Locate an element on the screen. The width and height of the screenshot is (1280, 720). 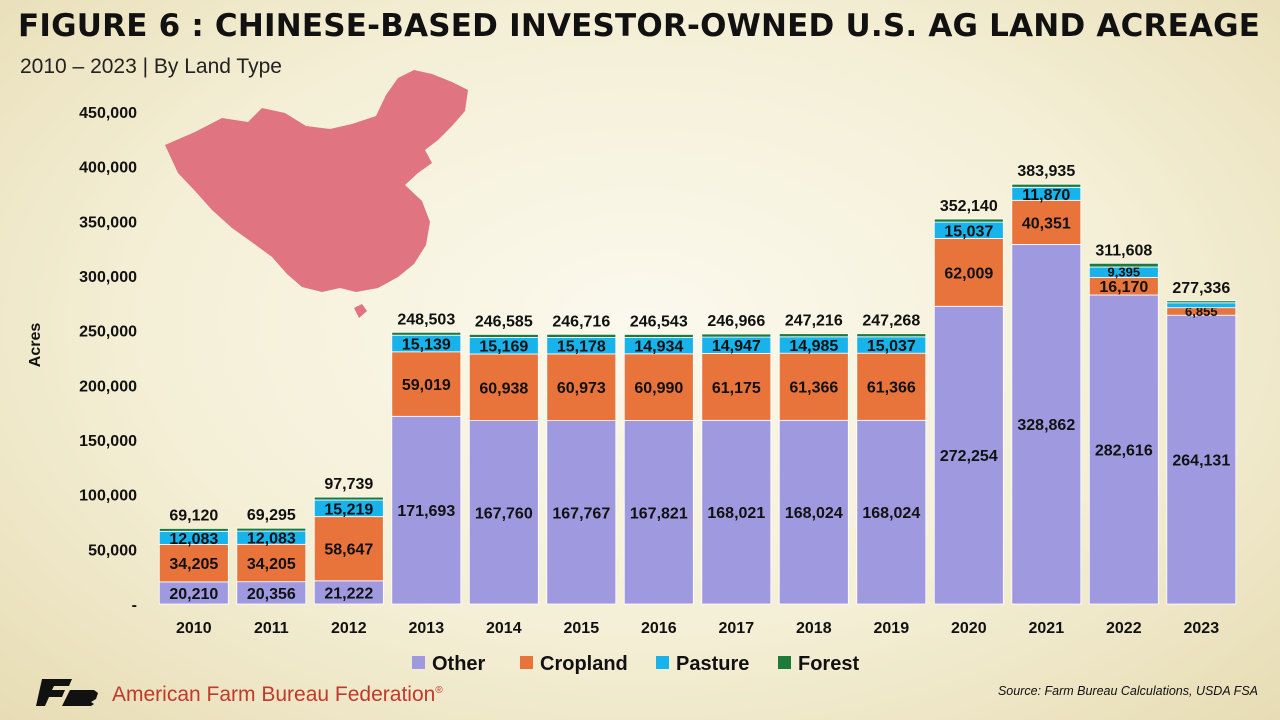
data-label-other: 282,616 is located at coordinates (1124, 451).